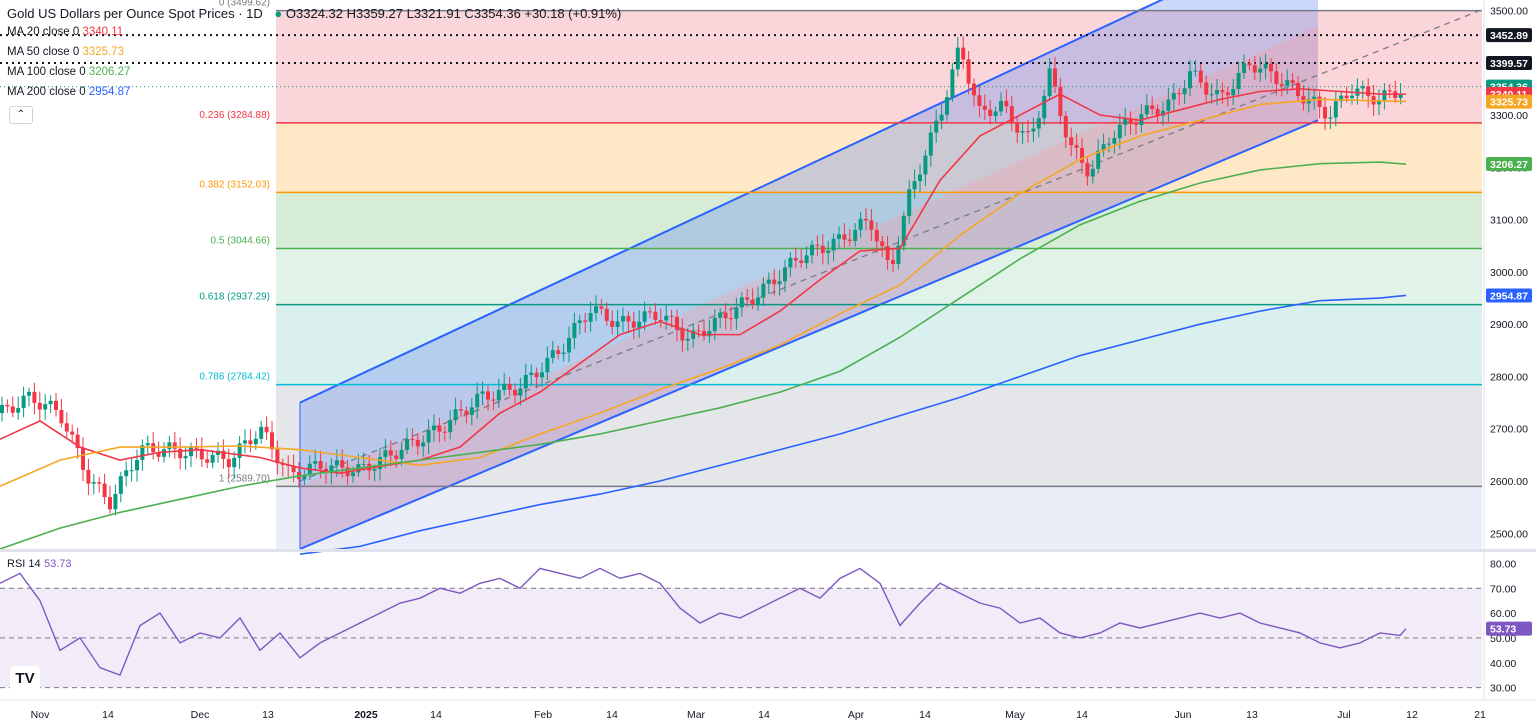  I want to click on ma20-legend: MA 20 close 0 3340.11, so click(65, 32).